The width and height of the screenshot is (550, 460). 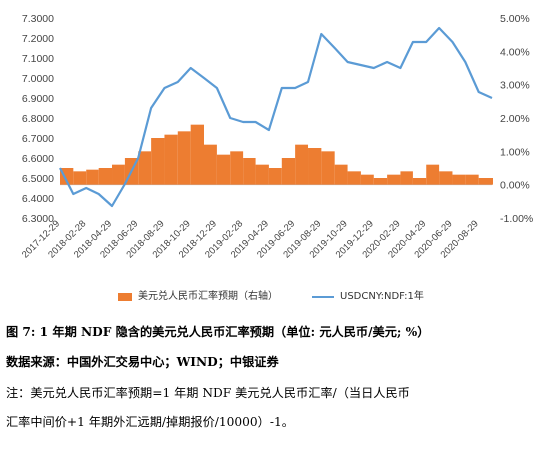 I want to click on left-tick-label: 7.2000, so click(x=38, y=39).